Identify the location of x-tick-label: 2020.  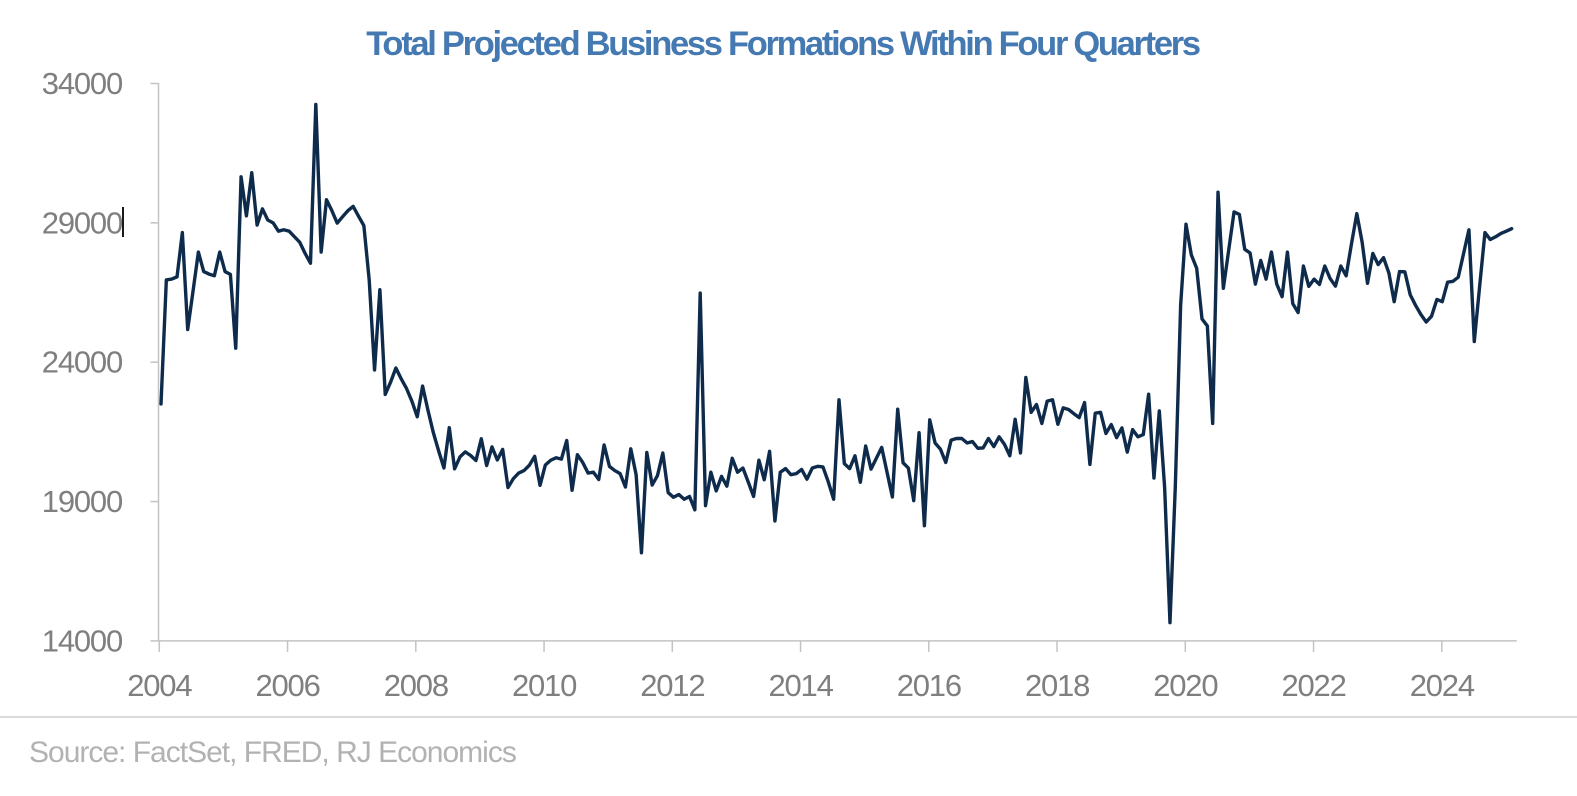
(1185, 685).